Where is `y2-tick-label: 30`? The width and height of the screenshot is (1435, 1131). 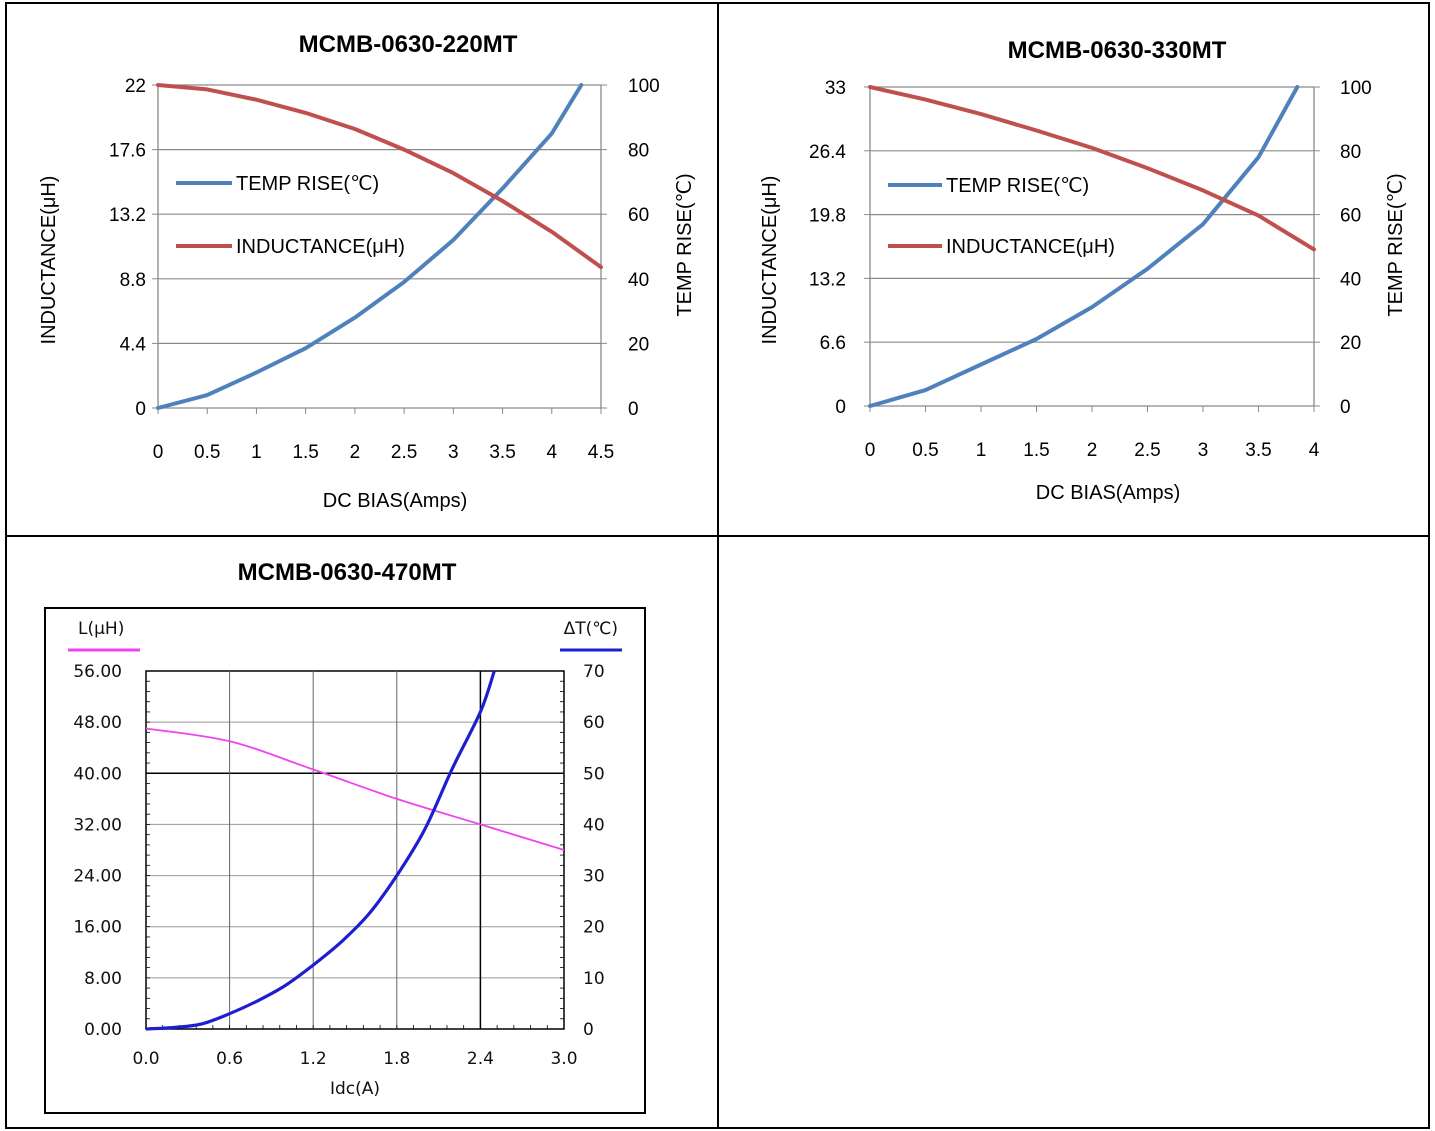 y2-tick-label: 30 is located at coordinates (594, 877).